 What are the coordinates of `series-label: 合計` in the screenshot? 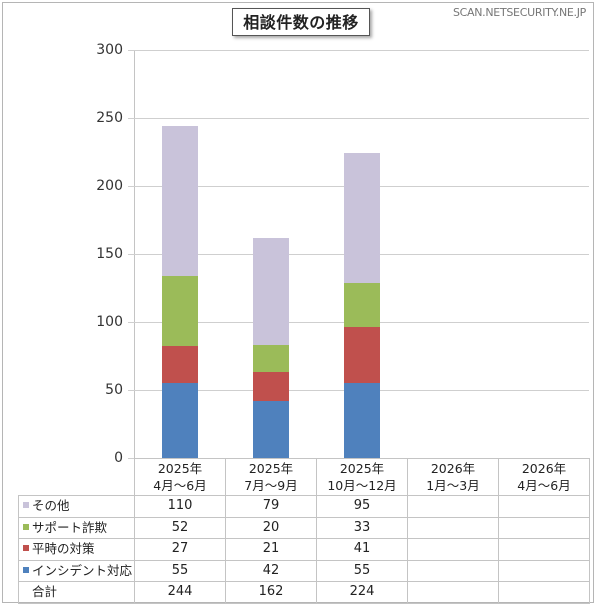 It's located at (76, 592).